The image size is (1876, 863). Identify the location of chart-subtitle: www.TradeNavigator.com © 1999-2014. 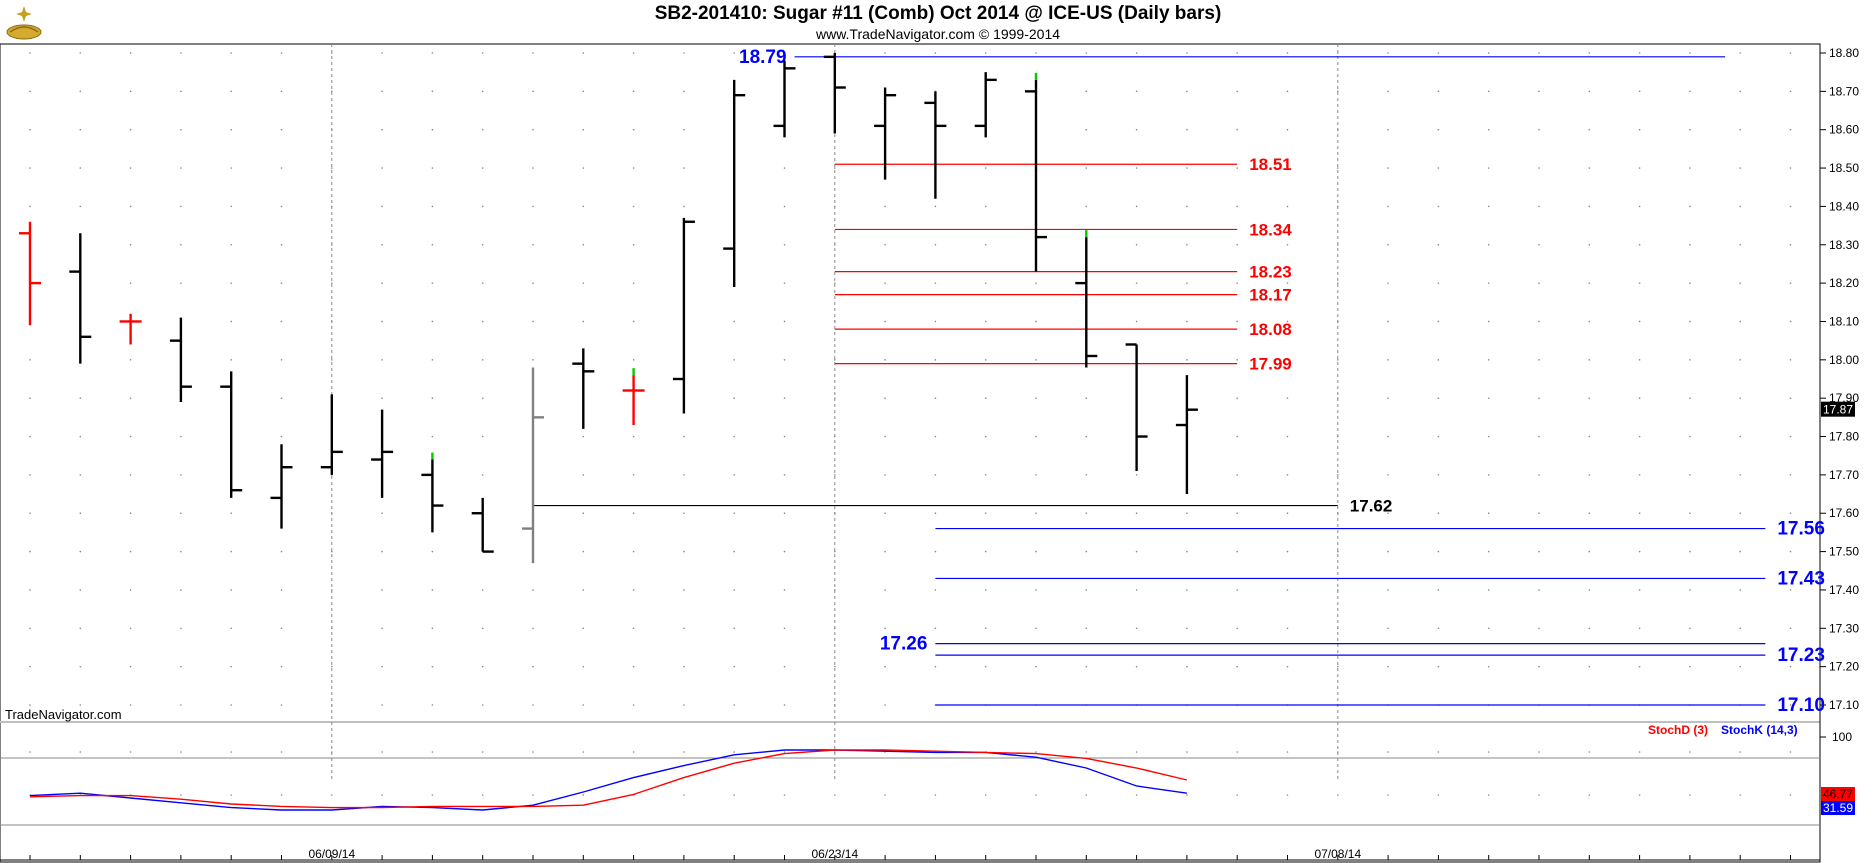
(938, 34).